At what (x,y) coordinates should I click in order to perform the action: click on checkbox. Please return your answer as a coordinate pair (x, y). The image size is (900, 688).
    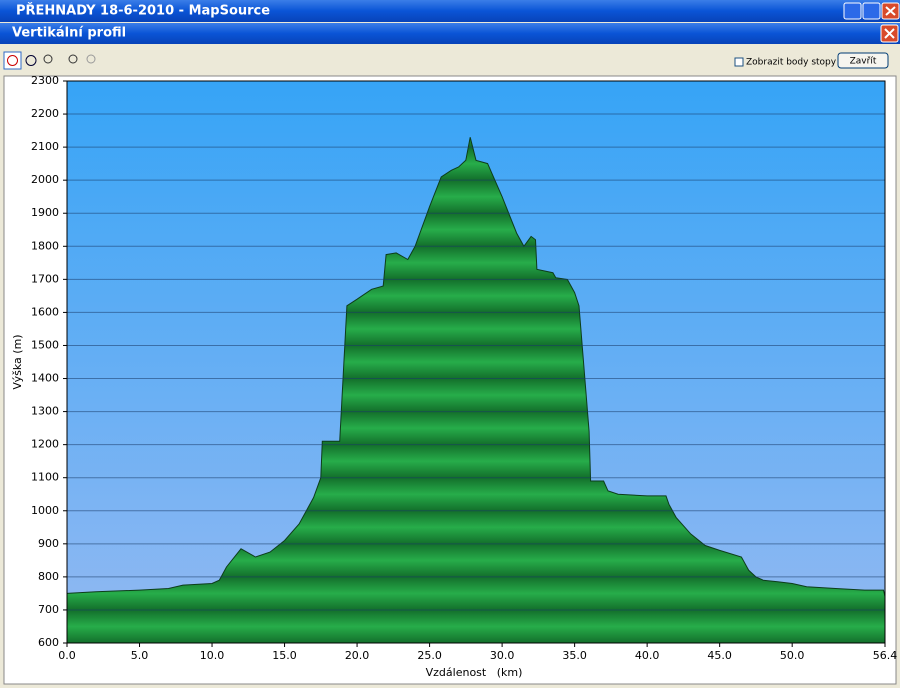
    Looking at the image, I should click on (739, 62).